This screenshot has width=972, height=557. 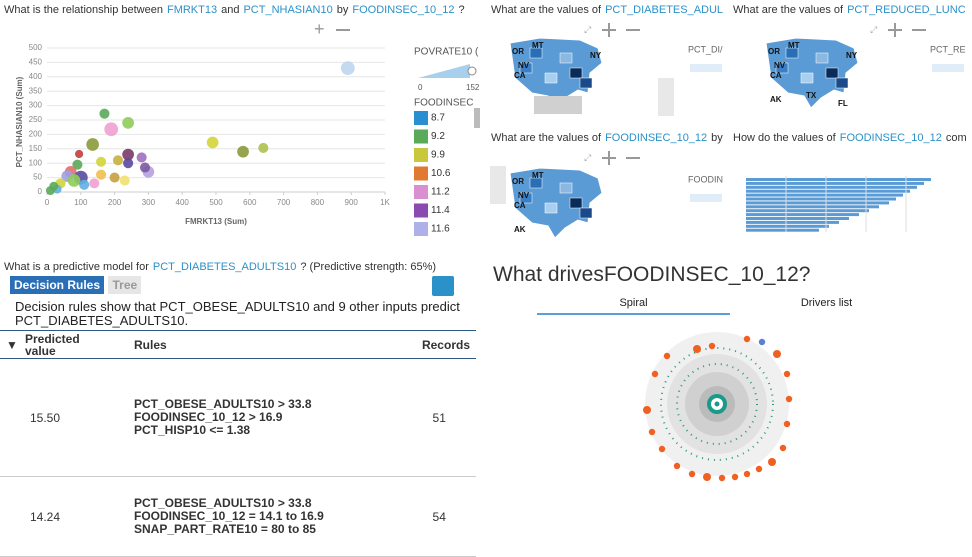 I want to click on y-tick-label: 450, so click(x=36, y=62).